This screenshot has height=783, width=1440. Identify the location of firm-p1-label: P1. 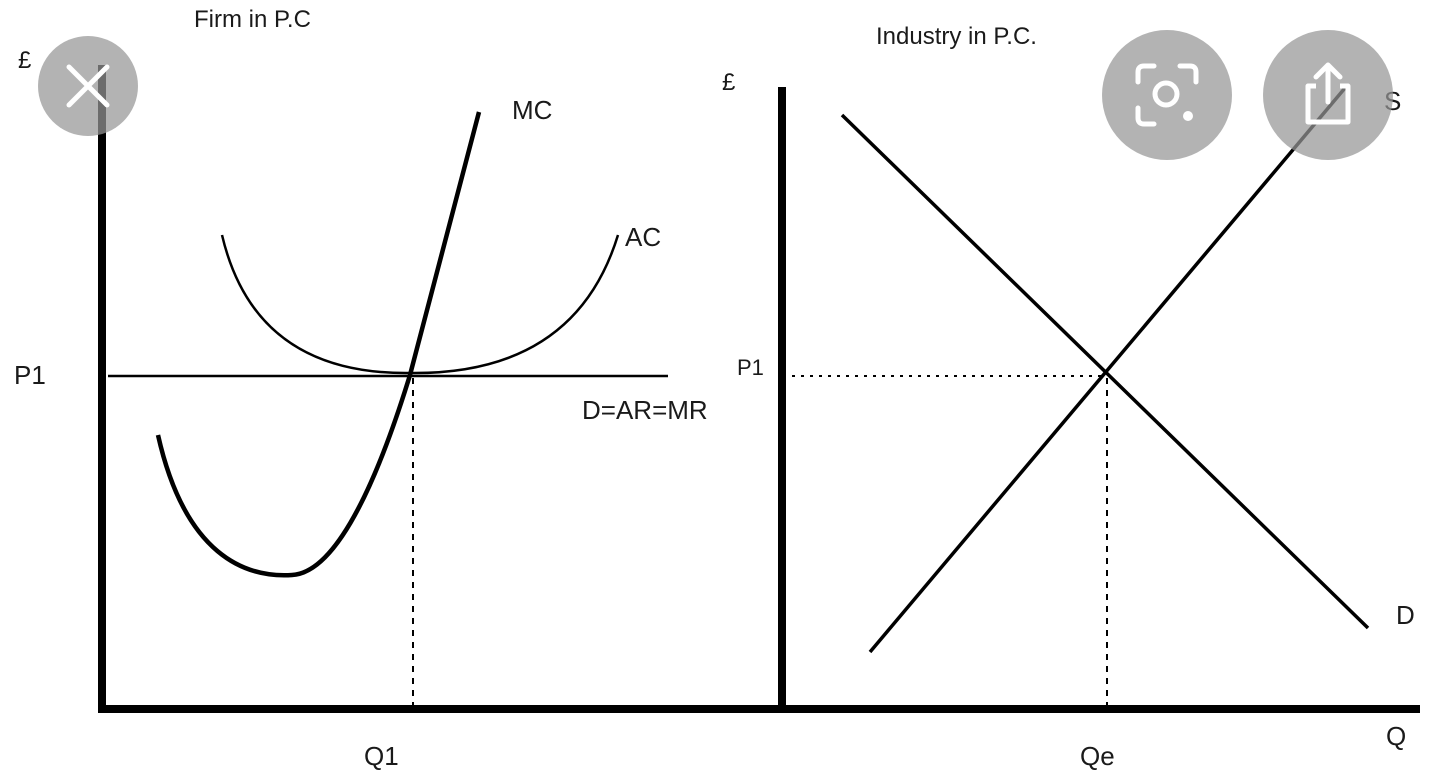
(30, 375).